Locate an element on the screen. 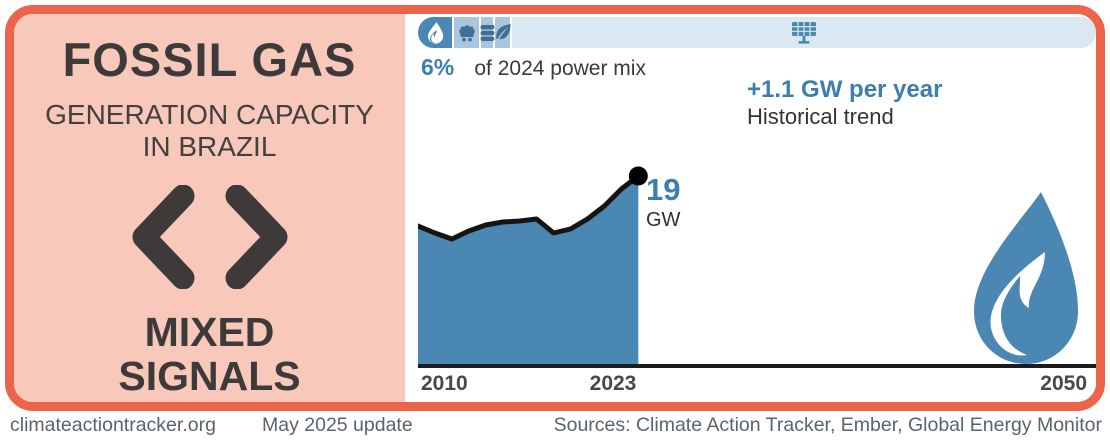 This screenshot has height=444, width=1110. panel-subtitle: GENERATION CAPACITY IN BRAZIL is located at coordinates (209, 131).